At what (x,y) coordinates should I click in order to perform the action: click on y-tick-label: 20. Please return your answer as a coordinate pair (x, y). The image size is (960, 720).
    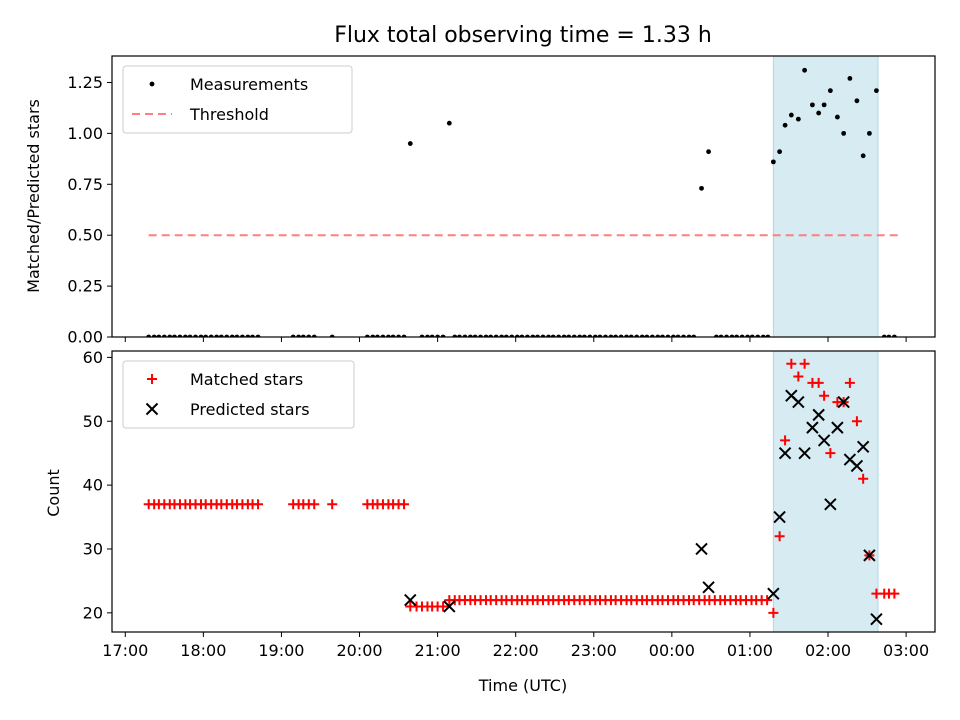
    Looking at the image, I should click on (93, 612).